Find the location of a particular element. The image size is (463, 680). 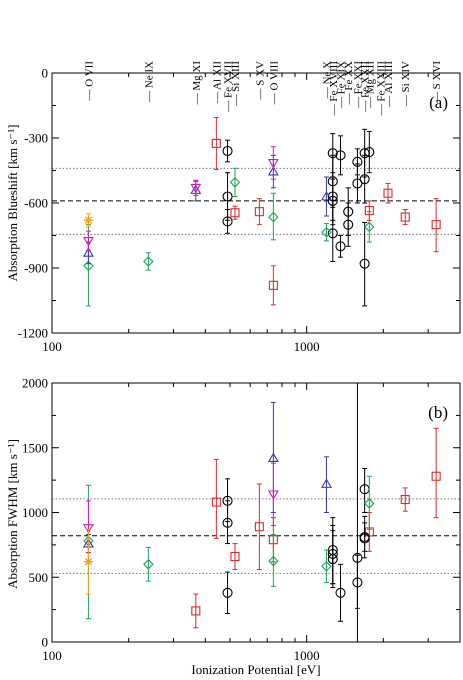

ion-label: — O VIII is located at coordinates (274, 83).